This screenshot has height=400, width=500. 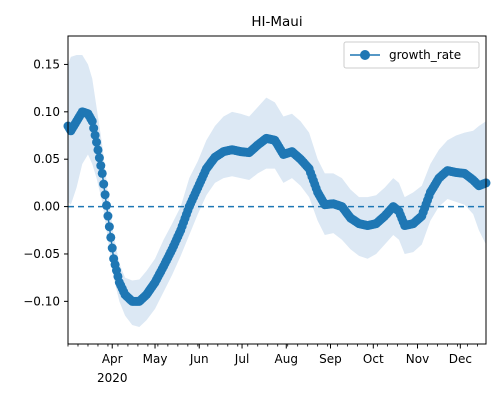 What do you see at coordinates (46, 64) in the screenshot?
I see `y-tick-label: 0.15` at bounding box center [46, 64].